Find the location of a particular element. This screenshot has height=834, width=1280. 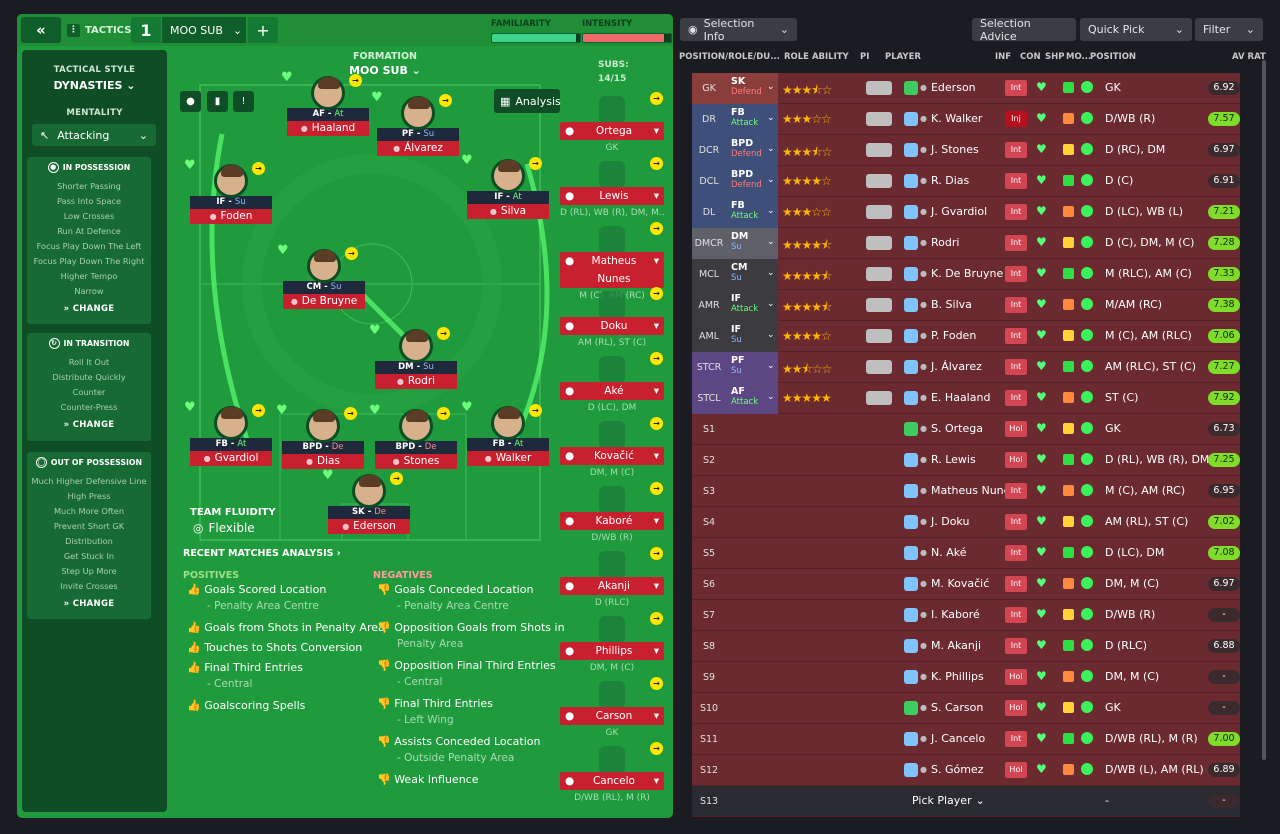

scrollbar is located at coordinates (1264, 410).